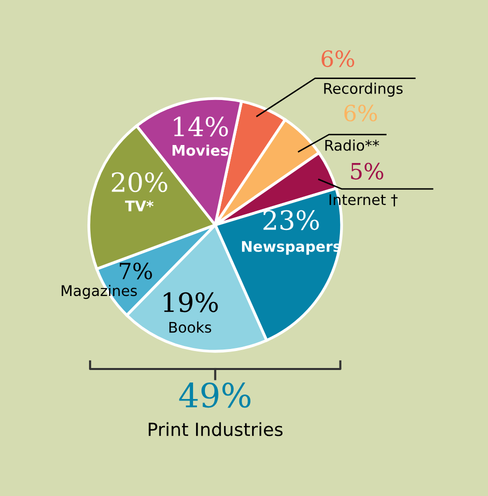  I want to click on text: Print Industries, so click(215, 429).